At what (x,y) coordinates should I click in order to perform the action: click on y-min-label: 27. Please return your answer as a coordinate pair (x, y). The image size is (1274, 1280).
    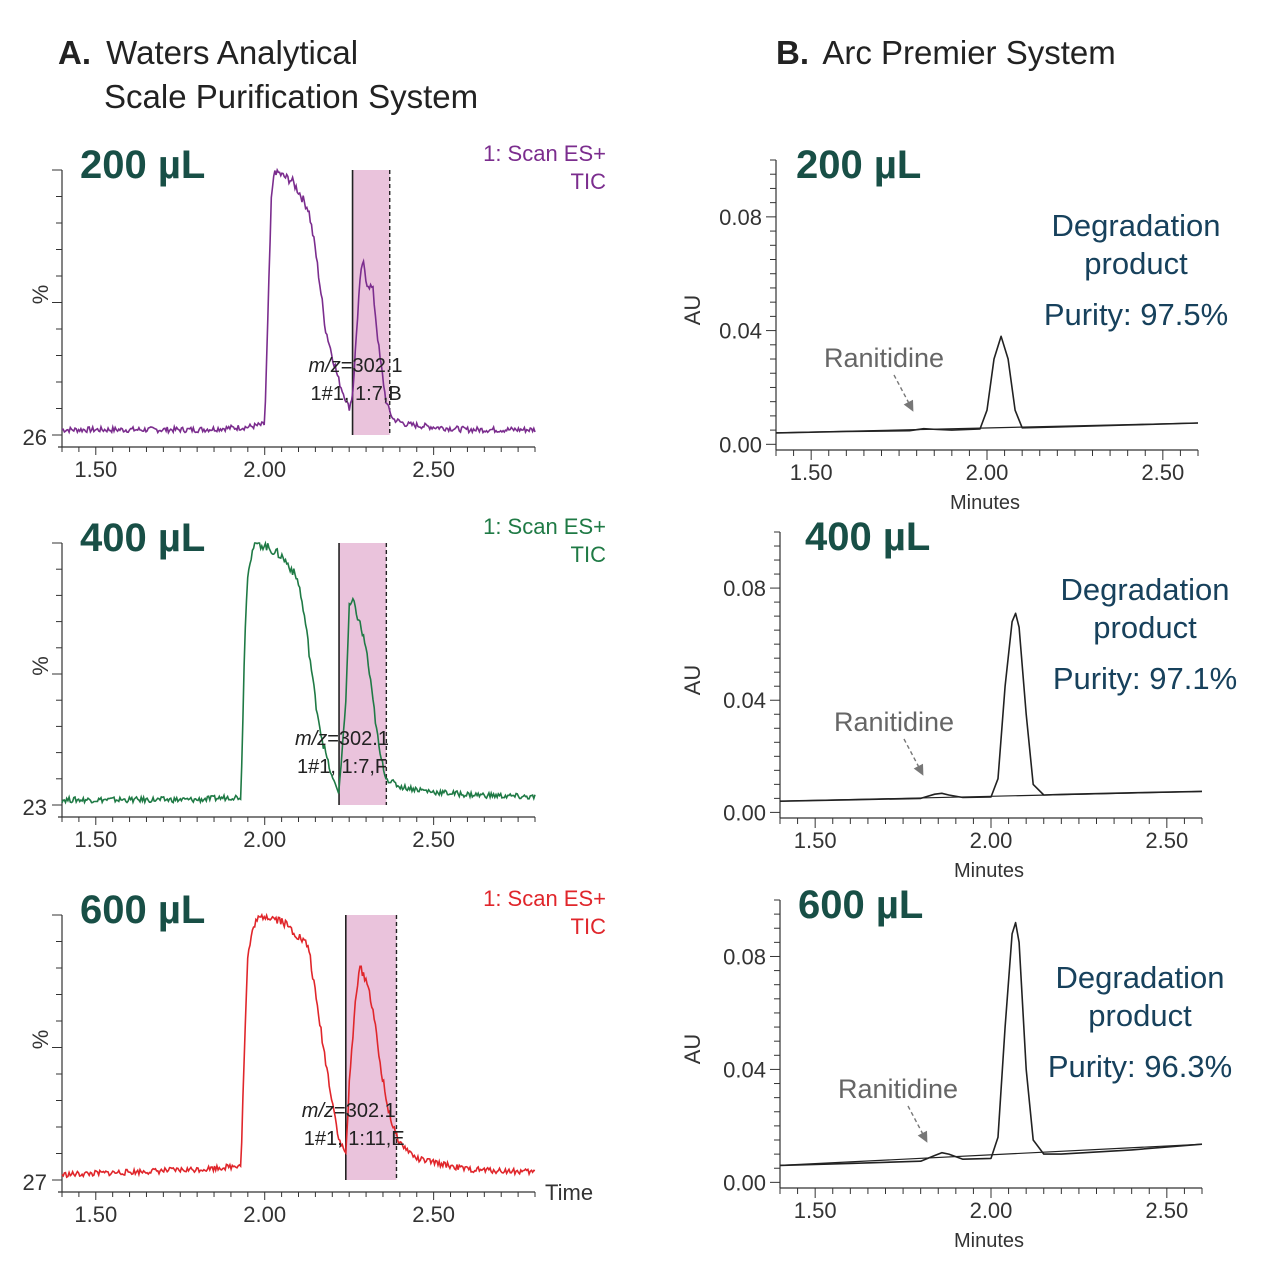
    Looking at the image, I should click on (35, 1182).